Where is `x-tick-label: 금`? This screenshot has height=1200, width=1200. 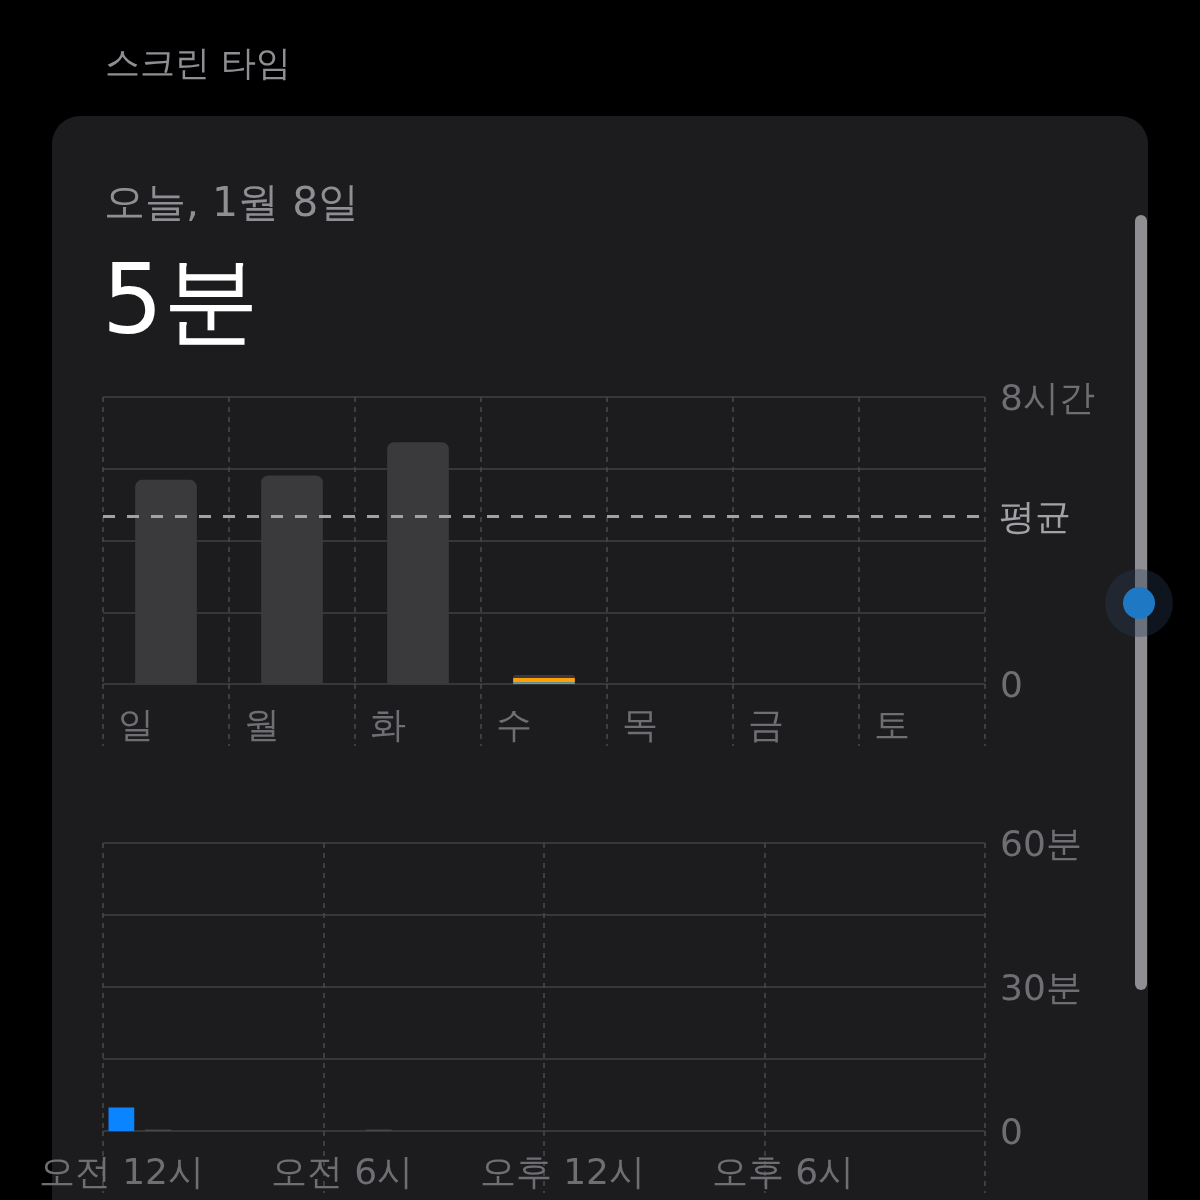 x-tick-label: 금 is located at coordinates (766, 724).